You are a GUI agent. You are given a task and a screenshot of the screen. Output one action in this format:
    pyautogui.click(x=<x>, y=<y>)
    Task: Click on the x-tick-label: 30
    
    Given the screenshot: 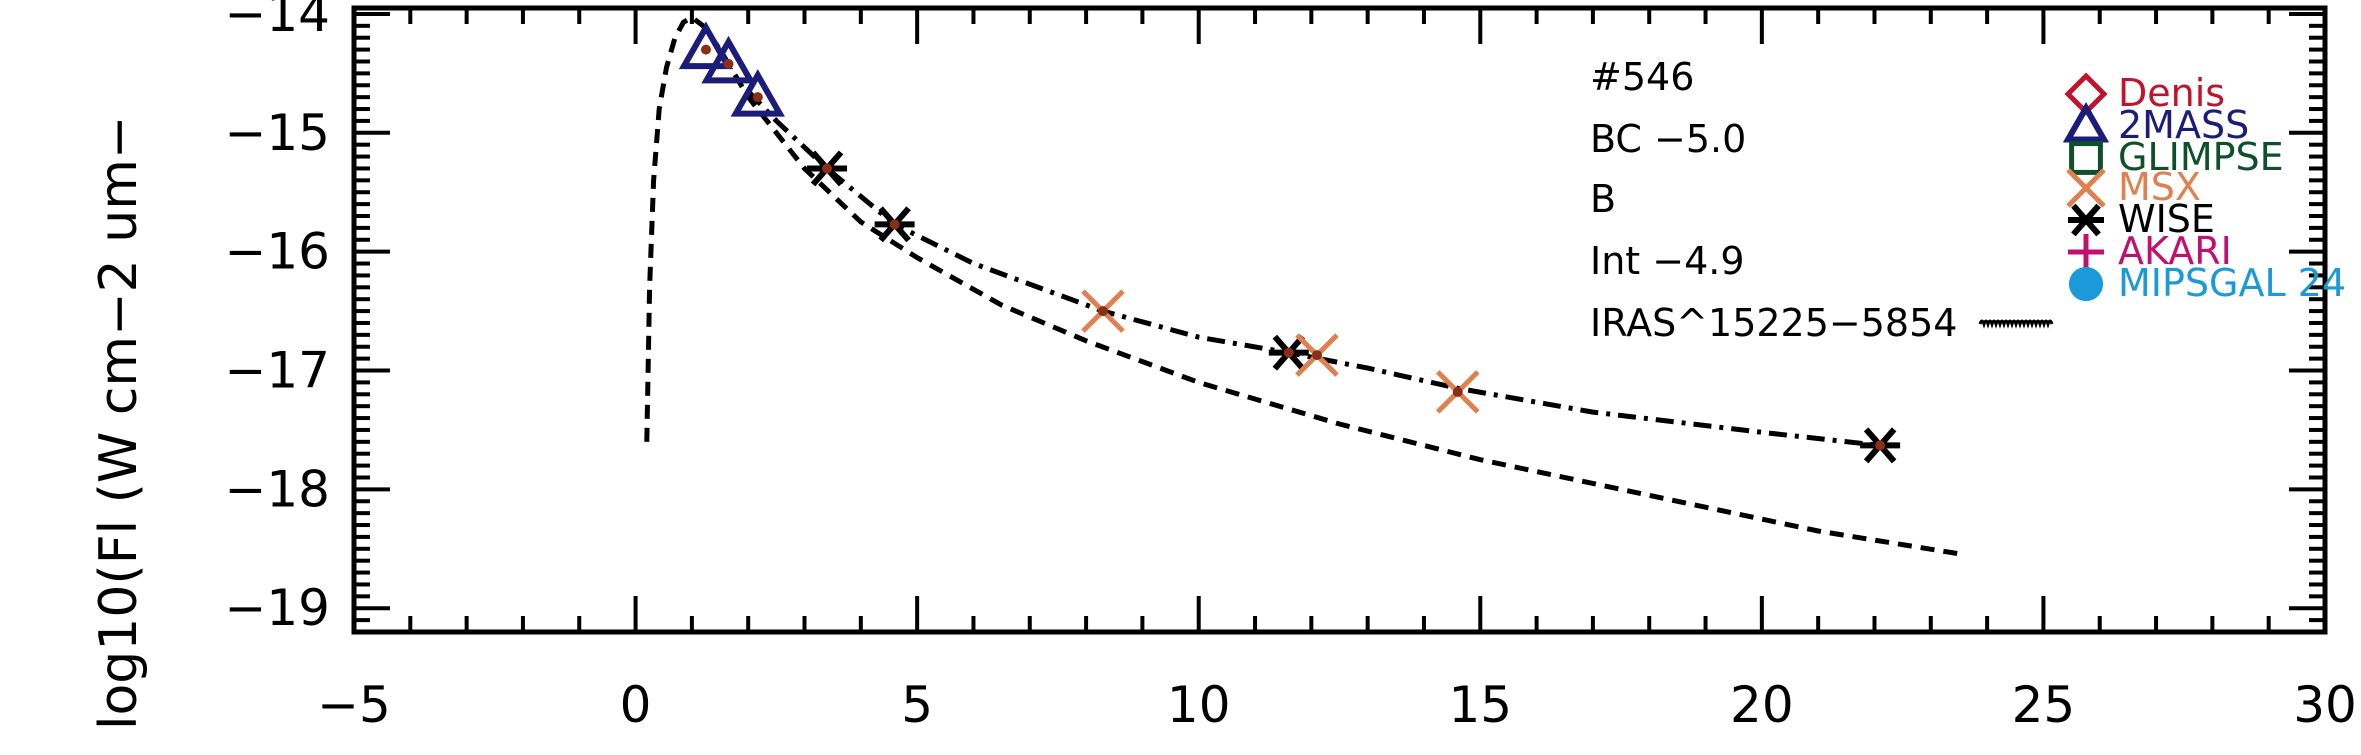 What is the action you would take?
    pyautogui.click(x=2325, y=705)
    